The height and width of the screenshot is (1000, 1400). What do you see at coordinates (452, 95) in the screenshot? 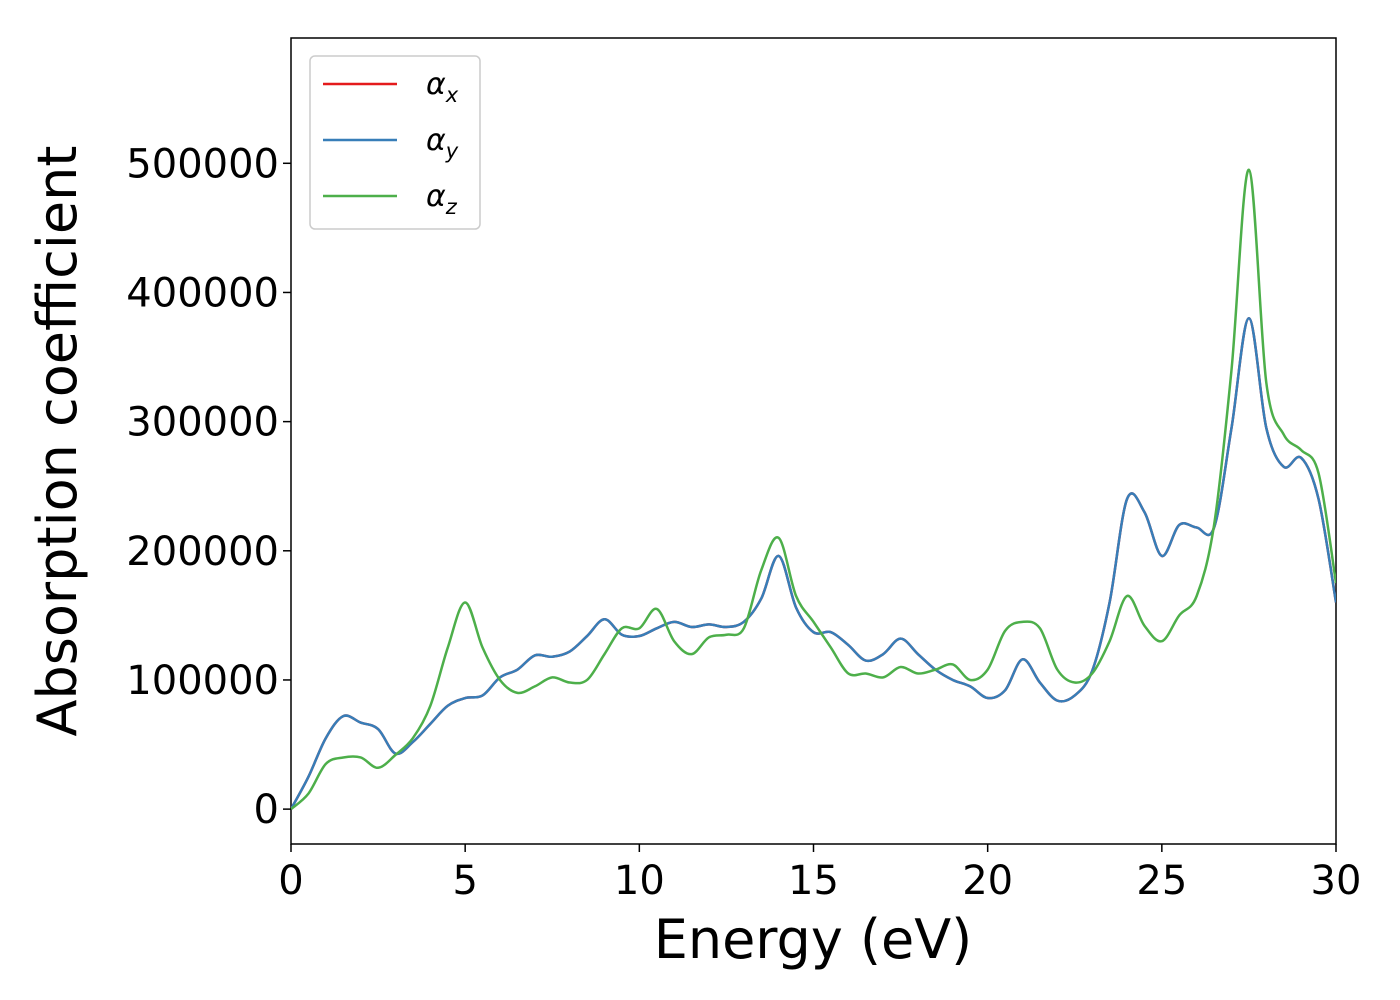
I see `legend-label-subscript: x` at bounding box center [452, 95].